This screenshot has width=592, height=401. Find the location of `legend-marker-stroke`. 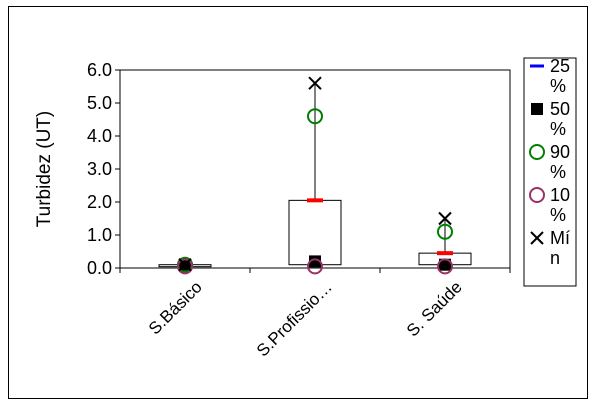

legend-marker-stroke is located at coordinates (537, 238).